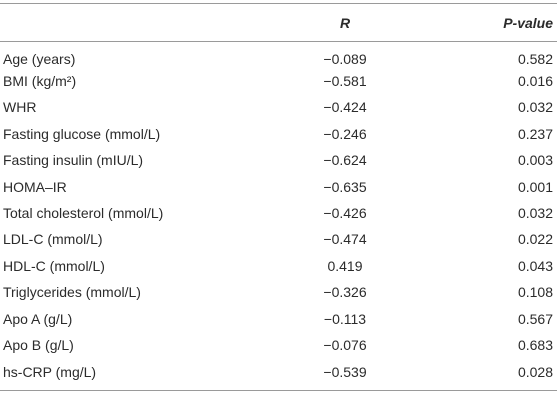 The image size is (557, 407). I want to click on table-row: Apo A (g/L) −0.113 0.567, so click(278, 318).